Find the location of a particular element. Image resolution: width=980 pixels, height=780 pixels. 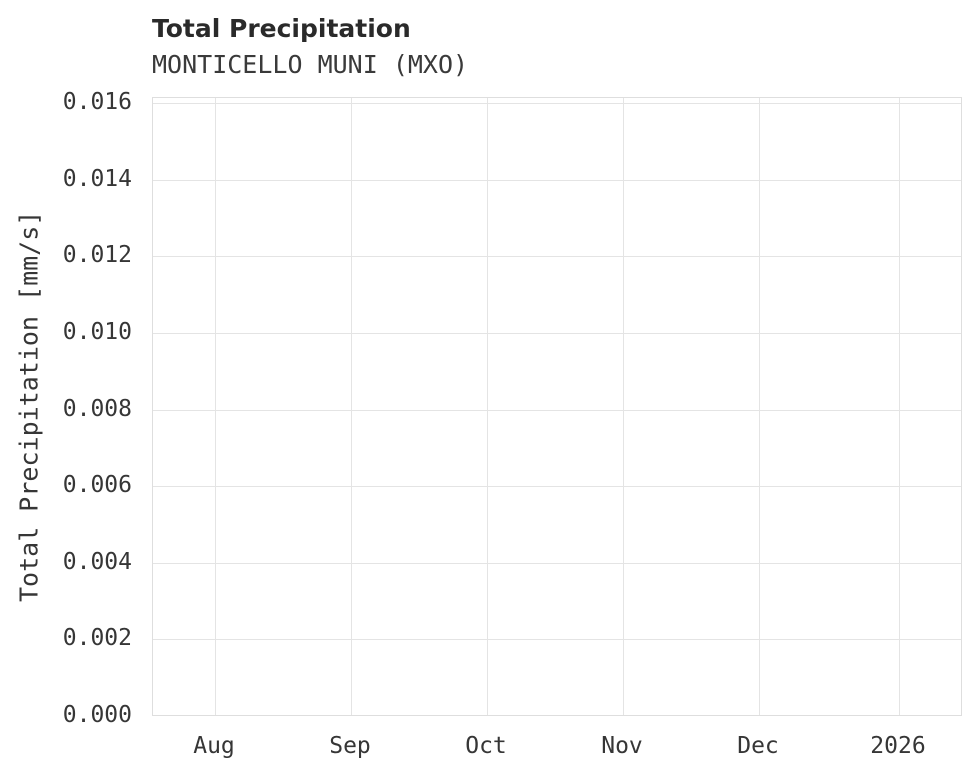

x-tick-label: Oct is located at coordinates (486, 746).